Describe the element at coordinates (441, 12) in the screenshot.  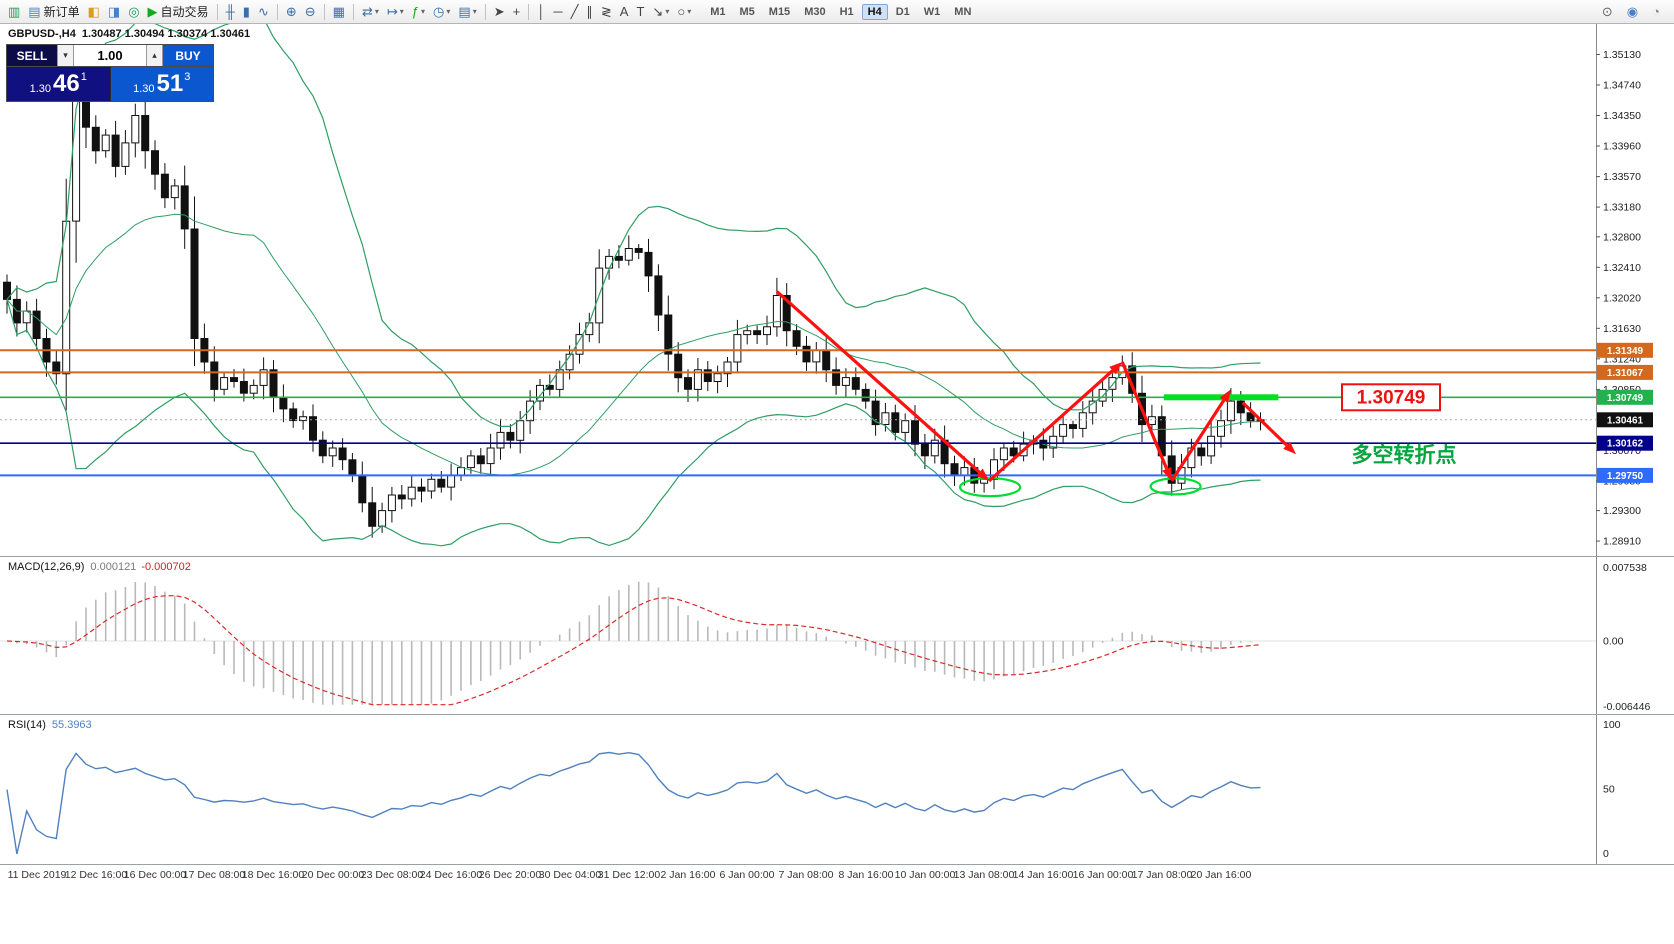
I see `periods-icon: ◷ ▾` at that location.